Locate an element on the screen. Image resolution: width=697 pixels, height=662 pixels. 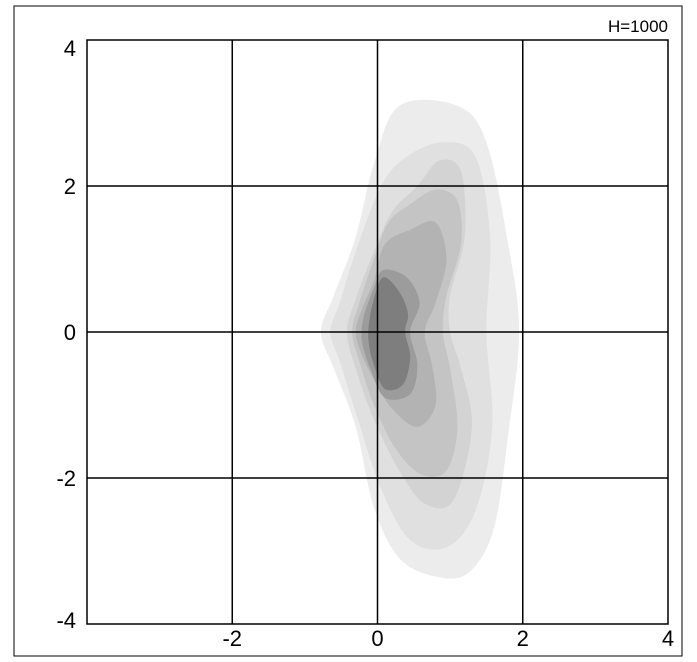
y-axis-ticks: 4 2 0 -2 -4 is located at coordinates (66, 334).